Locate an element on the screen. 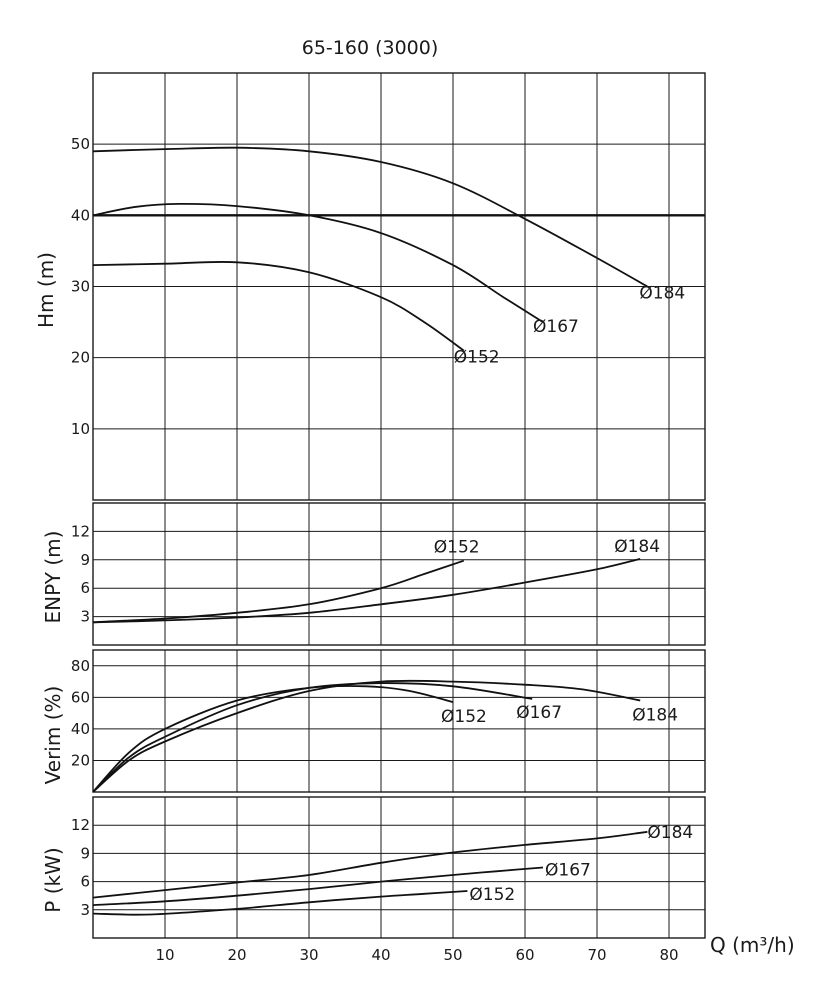  x-tick-label-80: 80 is located at coordinates (668, 955).